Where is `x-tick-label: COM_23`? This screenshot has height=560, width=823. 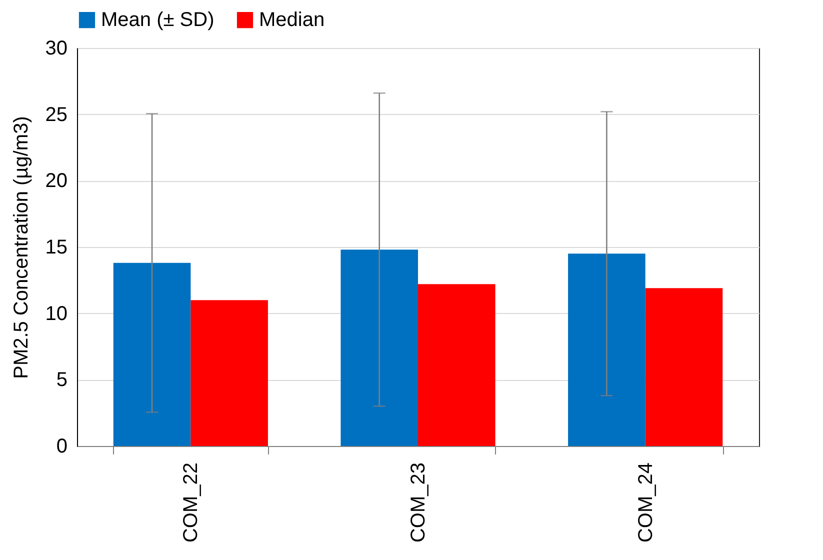 x-tick-label: COM_23 is located at coordinates (419, 502).